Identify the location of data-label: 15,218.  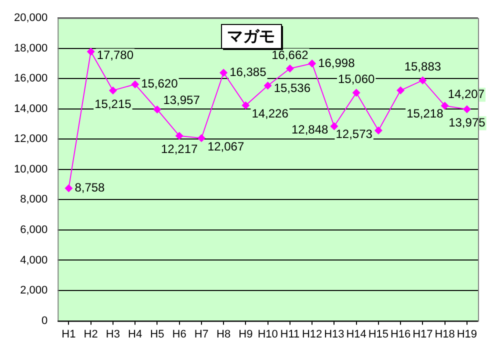
(425, 113).